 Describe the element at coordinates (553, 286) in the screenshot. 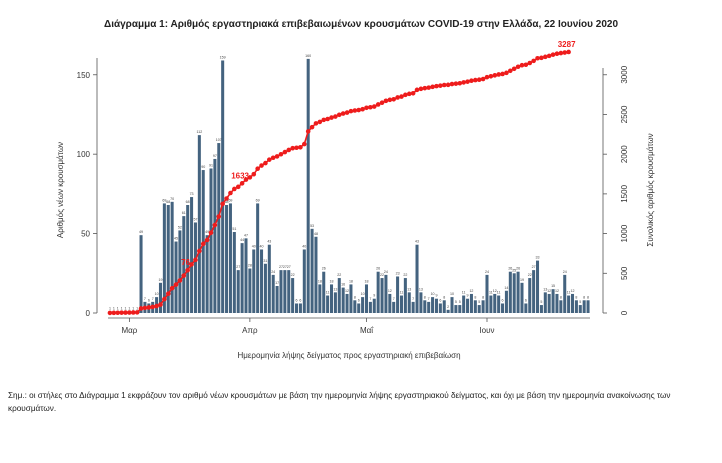

I see `bar-value-label: 15` at that location.